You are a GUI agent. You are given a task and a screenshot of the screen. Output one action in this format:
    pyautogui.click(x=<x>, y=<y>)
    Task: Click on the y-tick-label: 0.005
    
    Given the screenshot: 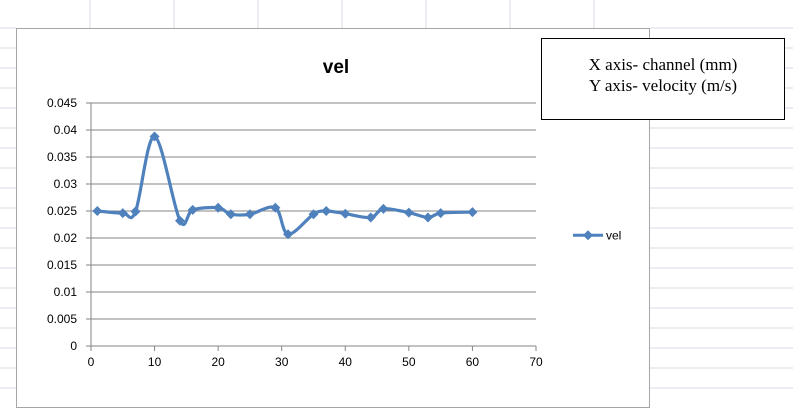 What is the action you would take?
    pyautogui.click(x=62, y=319)
    